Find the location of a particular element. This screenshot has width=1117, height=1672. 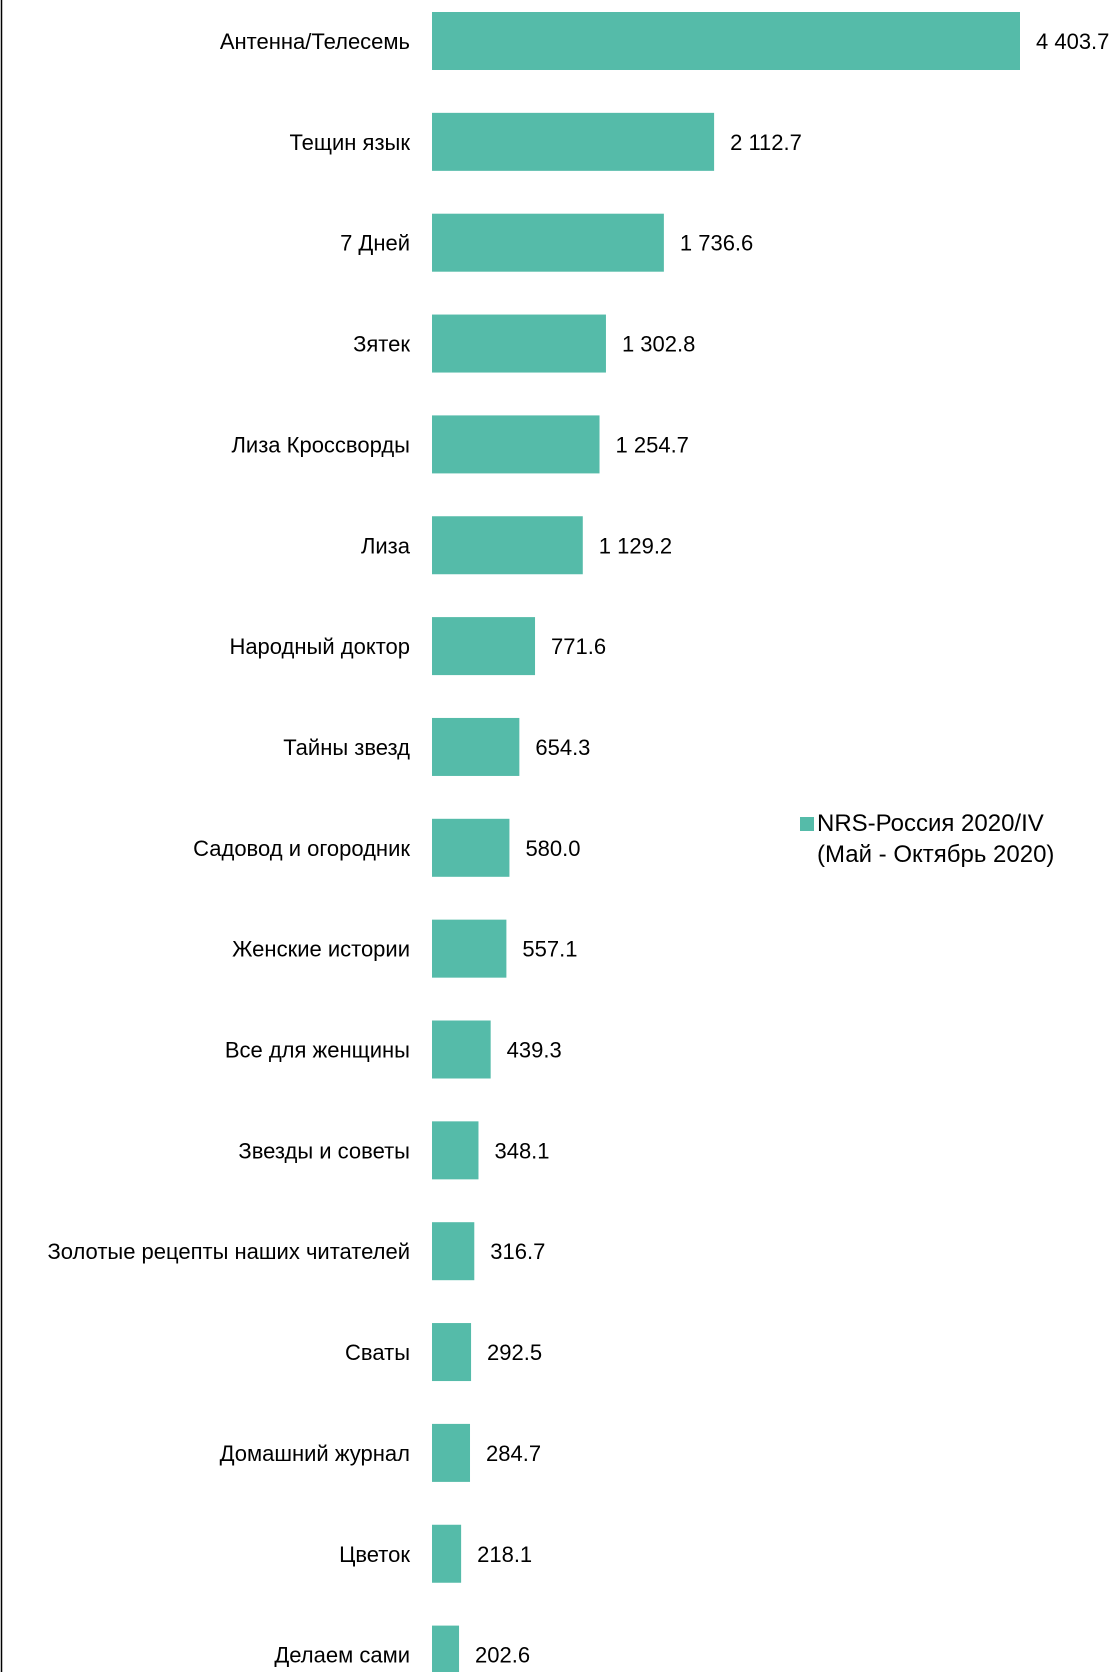

legend-swatch is located at coordinates (807, 824).